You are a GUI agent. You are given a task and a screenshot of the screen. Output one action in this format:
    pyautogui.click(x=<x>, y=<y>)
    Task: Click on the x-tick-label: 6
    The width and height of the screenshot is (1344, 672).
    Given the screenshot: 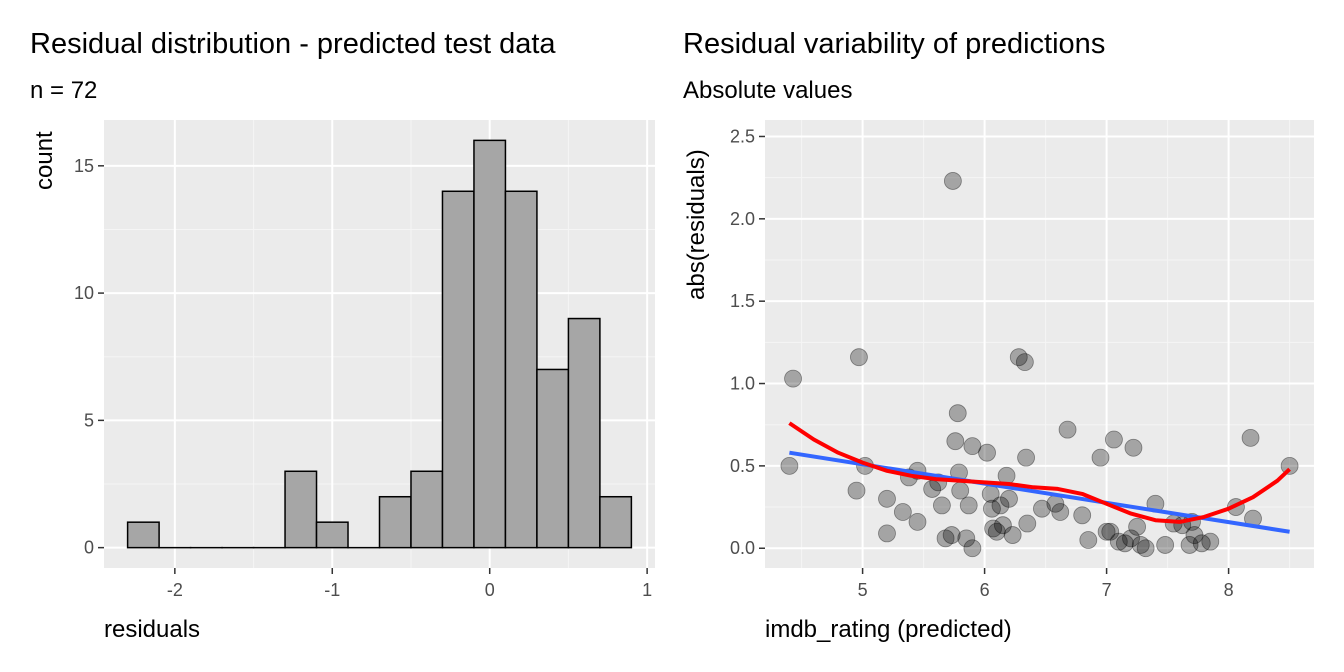 What is the action you would take?
    pyautogui.click(x=985, y=590)
    